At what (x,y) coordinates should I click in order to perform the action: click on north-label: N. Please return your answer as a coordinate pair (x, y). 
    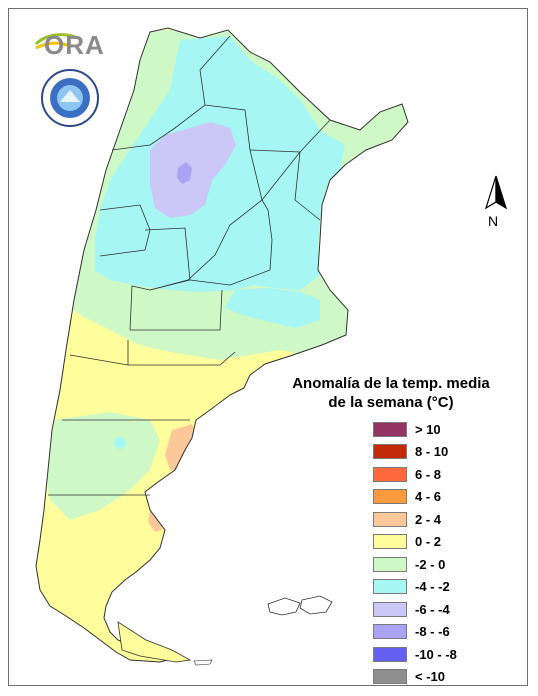
    Looking at the image, I should click on (493, 221).